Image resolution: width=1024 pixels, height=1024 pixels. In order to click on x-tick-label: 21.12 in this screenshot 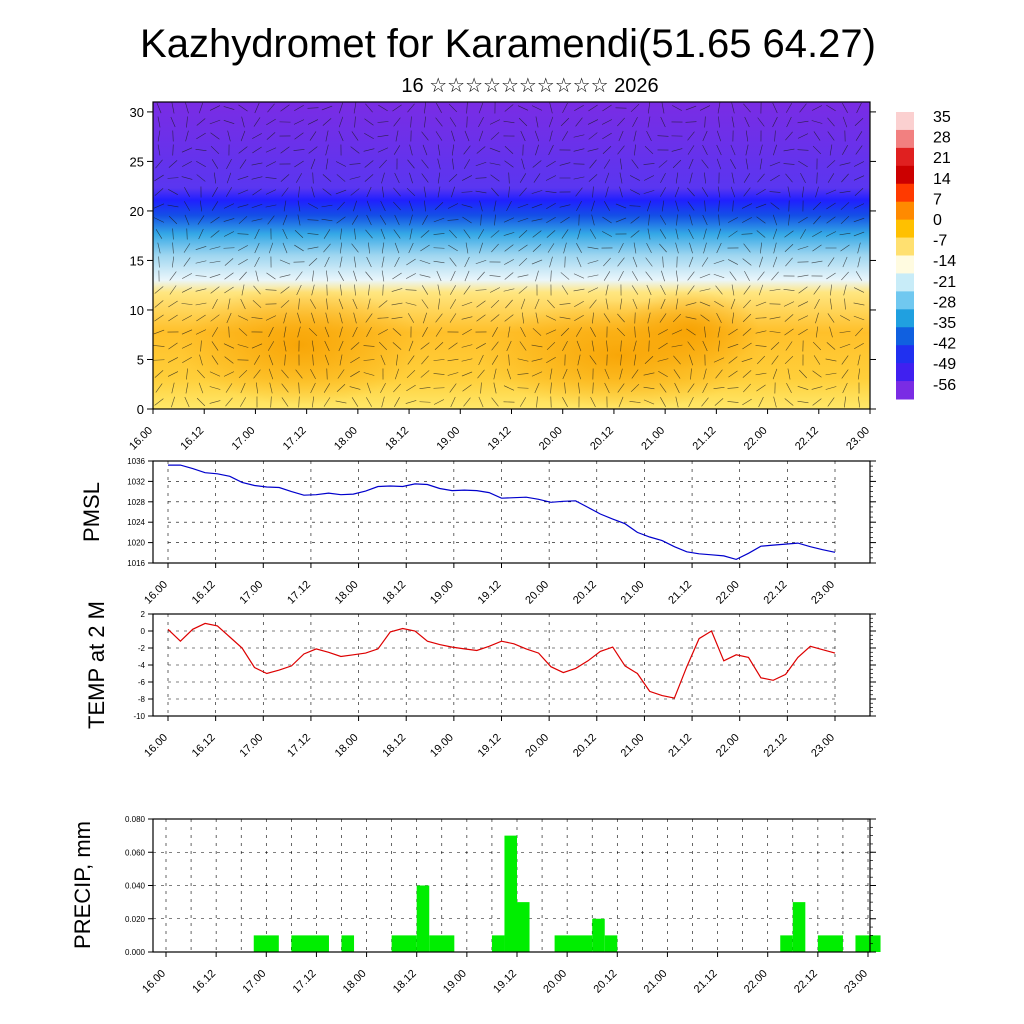, I will do `click(705, 439)`.